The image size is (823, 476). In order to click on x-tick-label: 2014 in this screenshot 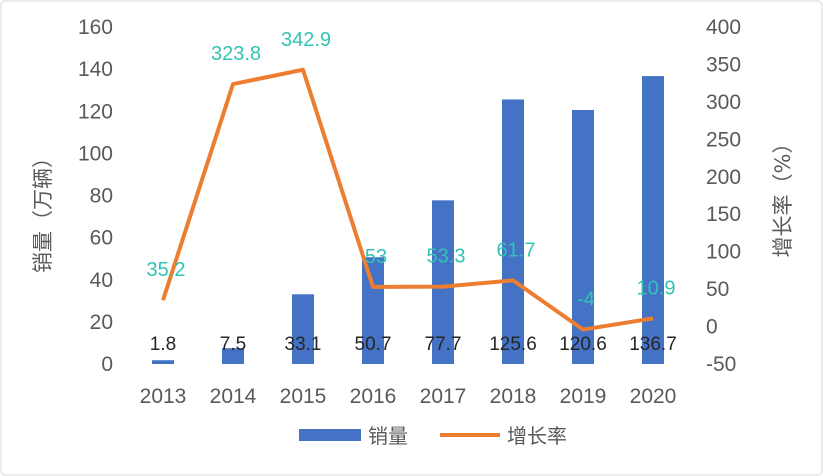, I will do `click(233, 396)`.